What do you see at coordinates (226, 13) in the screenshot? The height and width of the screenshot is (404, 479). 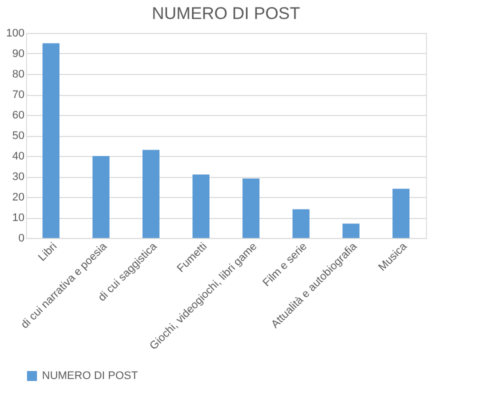 I see `chart-title: NUMERO DI POST` at bounding box center [226, 13].